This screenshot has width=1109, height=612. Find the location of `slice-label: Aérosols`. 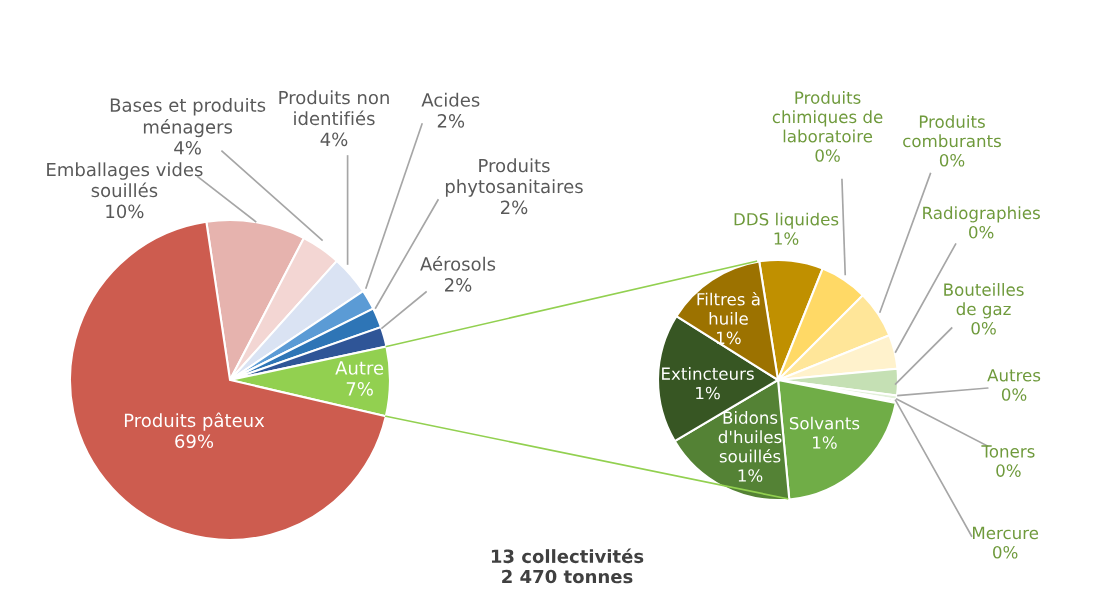

slice-label: Aérosols is located at coordinates (458, 263).